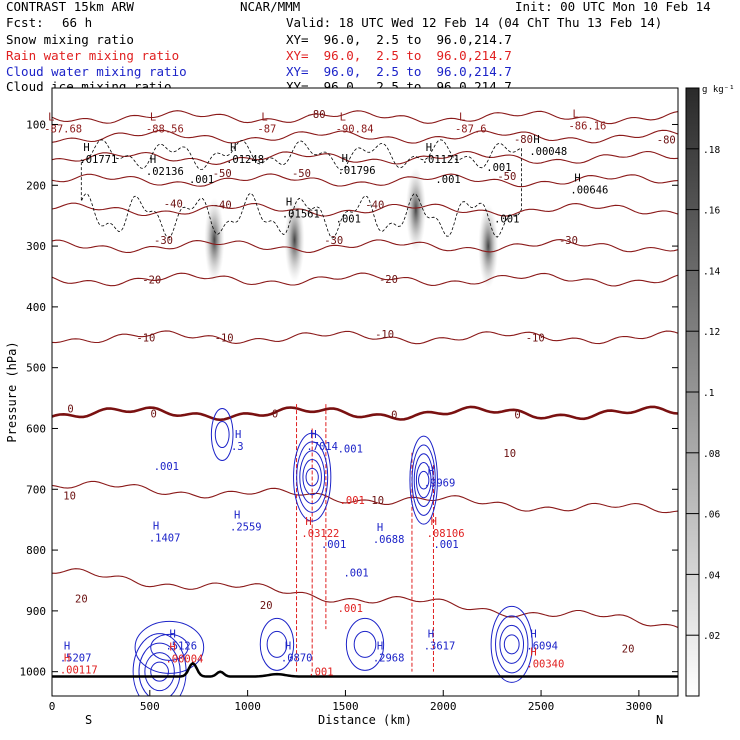  What do you see at coordinates (545, 665) in the screenshot?
I see `svg-text: .00340` at bounding box center [545, 665].